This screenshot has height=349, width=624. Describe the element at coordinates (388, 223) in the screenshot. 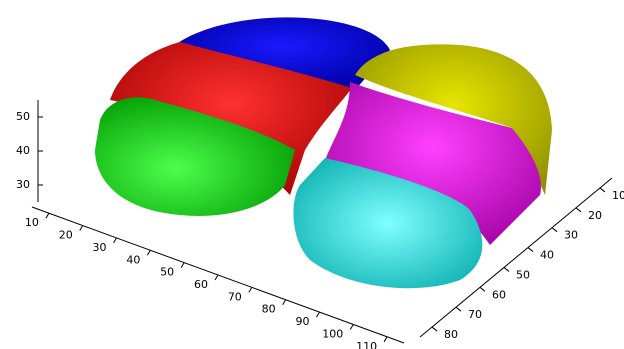

I see `cyan-region` at that location.